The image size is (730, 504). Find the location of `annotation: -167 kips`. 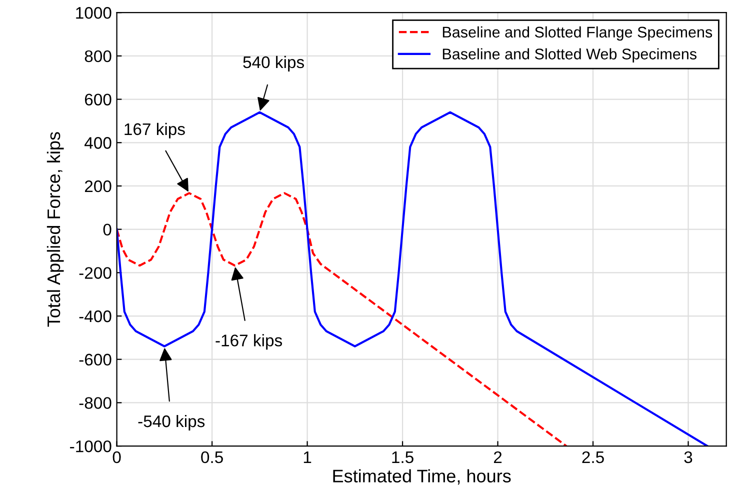

annotation: -167 kips is located at coordinates (249, 342).